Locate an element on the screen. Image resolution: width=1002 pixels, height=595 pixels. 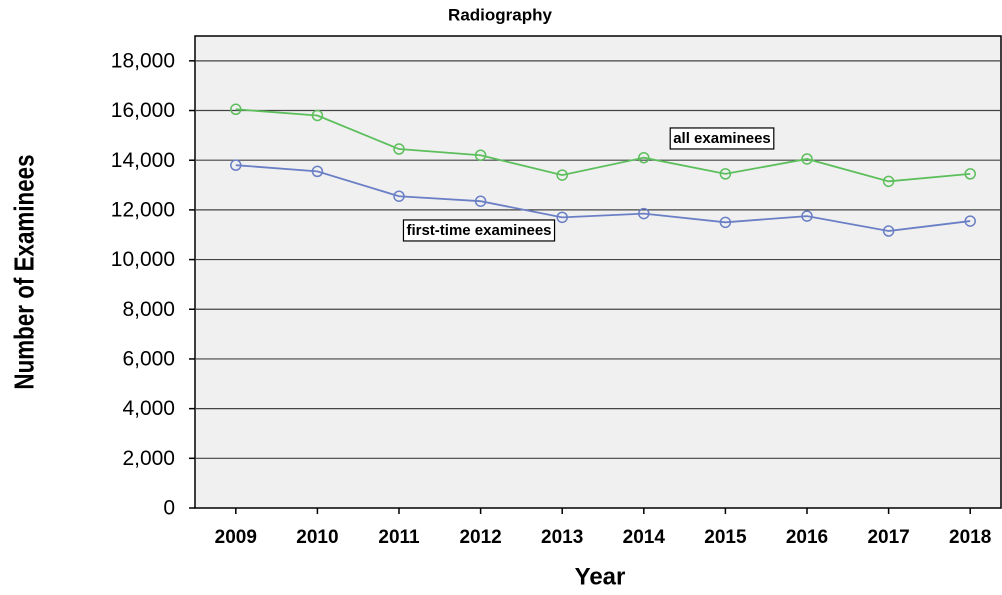
x-tick-label: 2017 is located at coordinates (888, 537).